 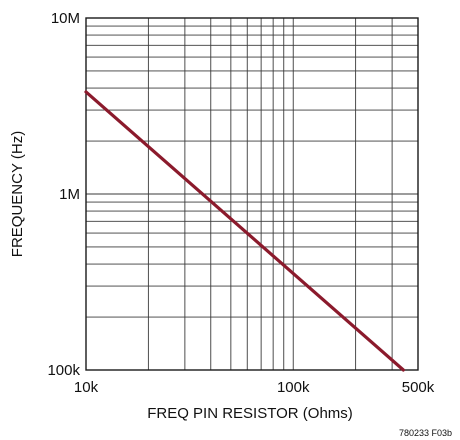 What do you see at coordinates (293, 387) in the screenshot?
I see `x-tick-label: 100k` at bounding box center [293, 387].